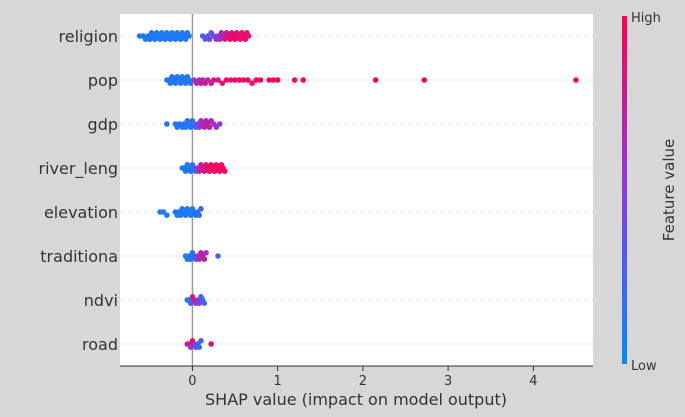 The image size is (685, 417). I want to click on colorbar-high-label: High, so click(646, 18).